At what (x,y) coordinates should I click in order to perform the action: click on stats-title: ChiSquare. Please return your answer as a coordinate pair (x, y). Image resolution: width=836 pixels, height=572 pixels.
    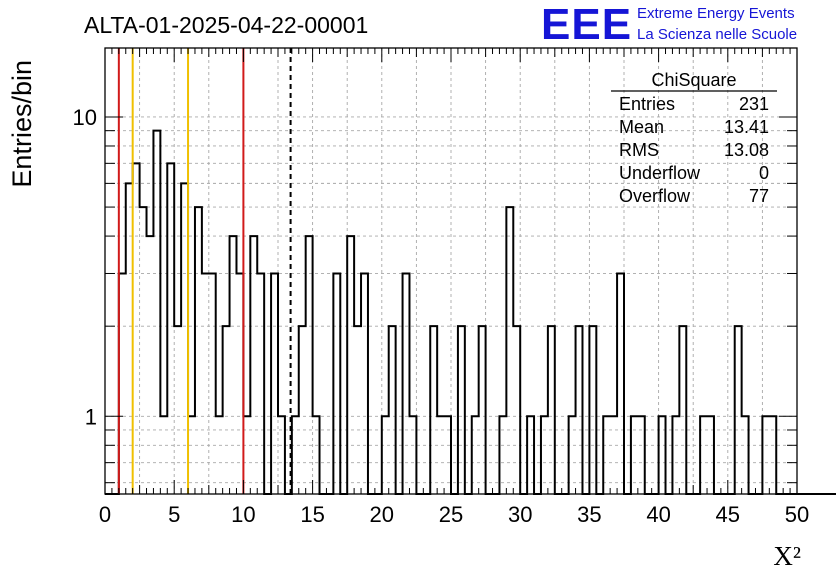
    Looking at the image, I should click on (693, 80).